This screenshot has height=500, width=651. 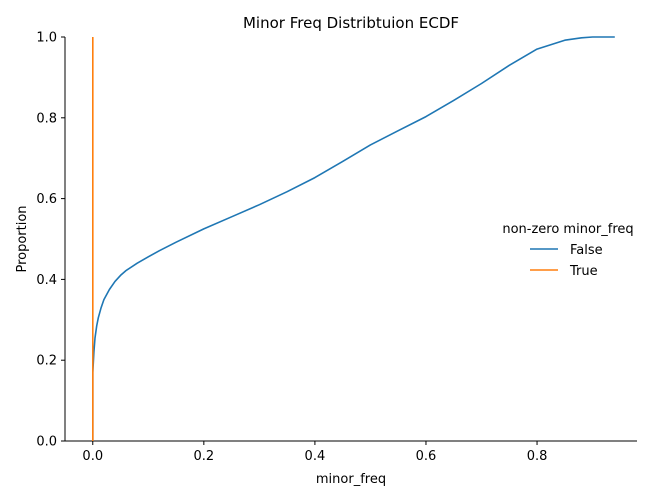 I want to click on y-axis-title: Proportion, so click(x=22, y=238).